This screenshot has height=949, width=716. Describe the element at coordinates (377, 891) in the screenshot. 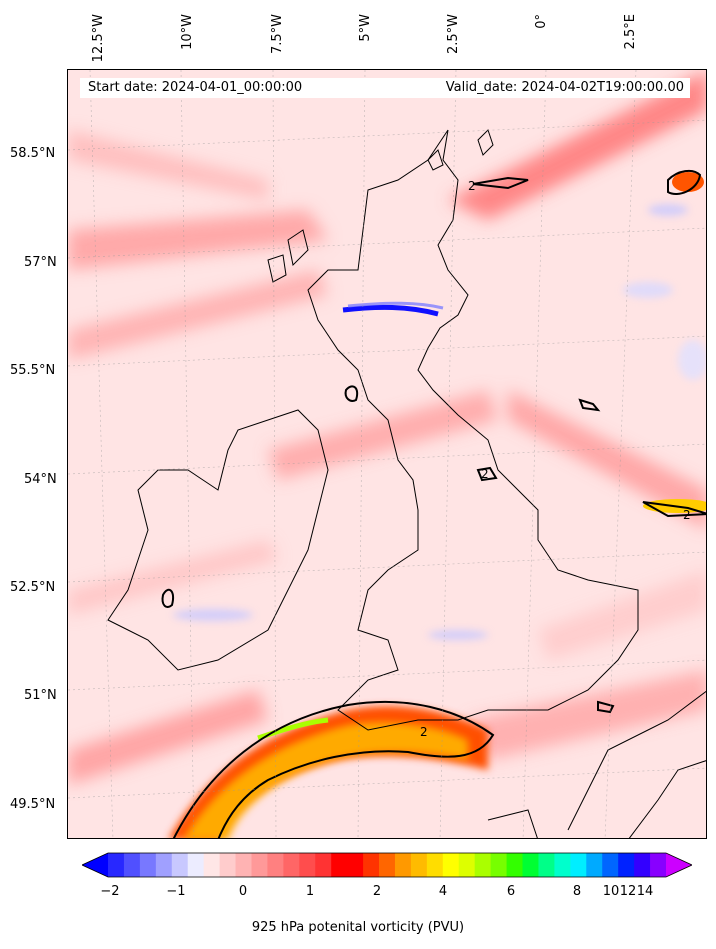

I see `colorbar-tick: 2` at that location.